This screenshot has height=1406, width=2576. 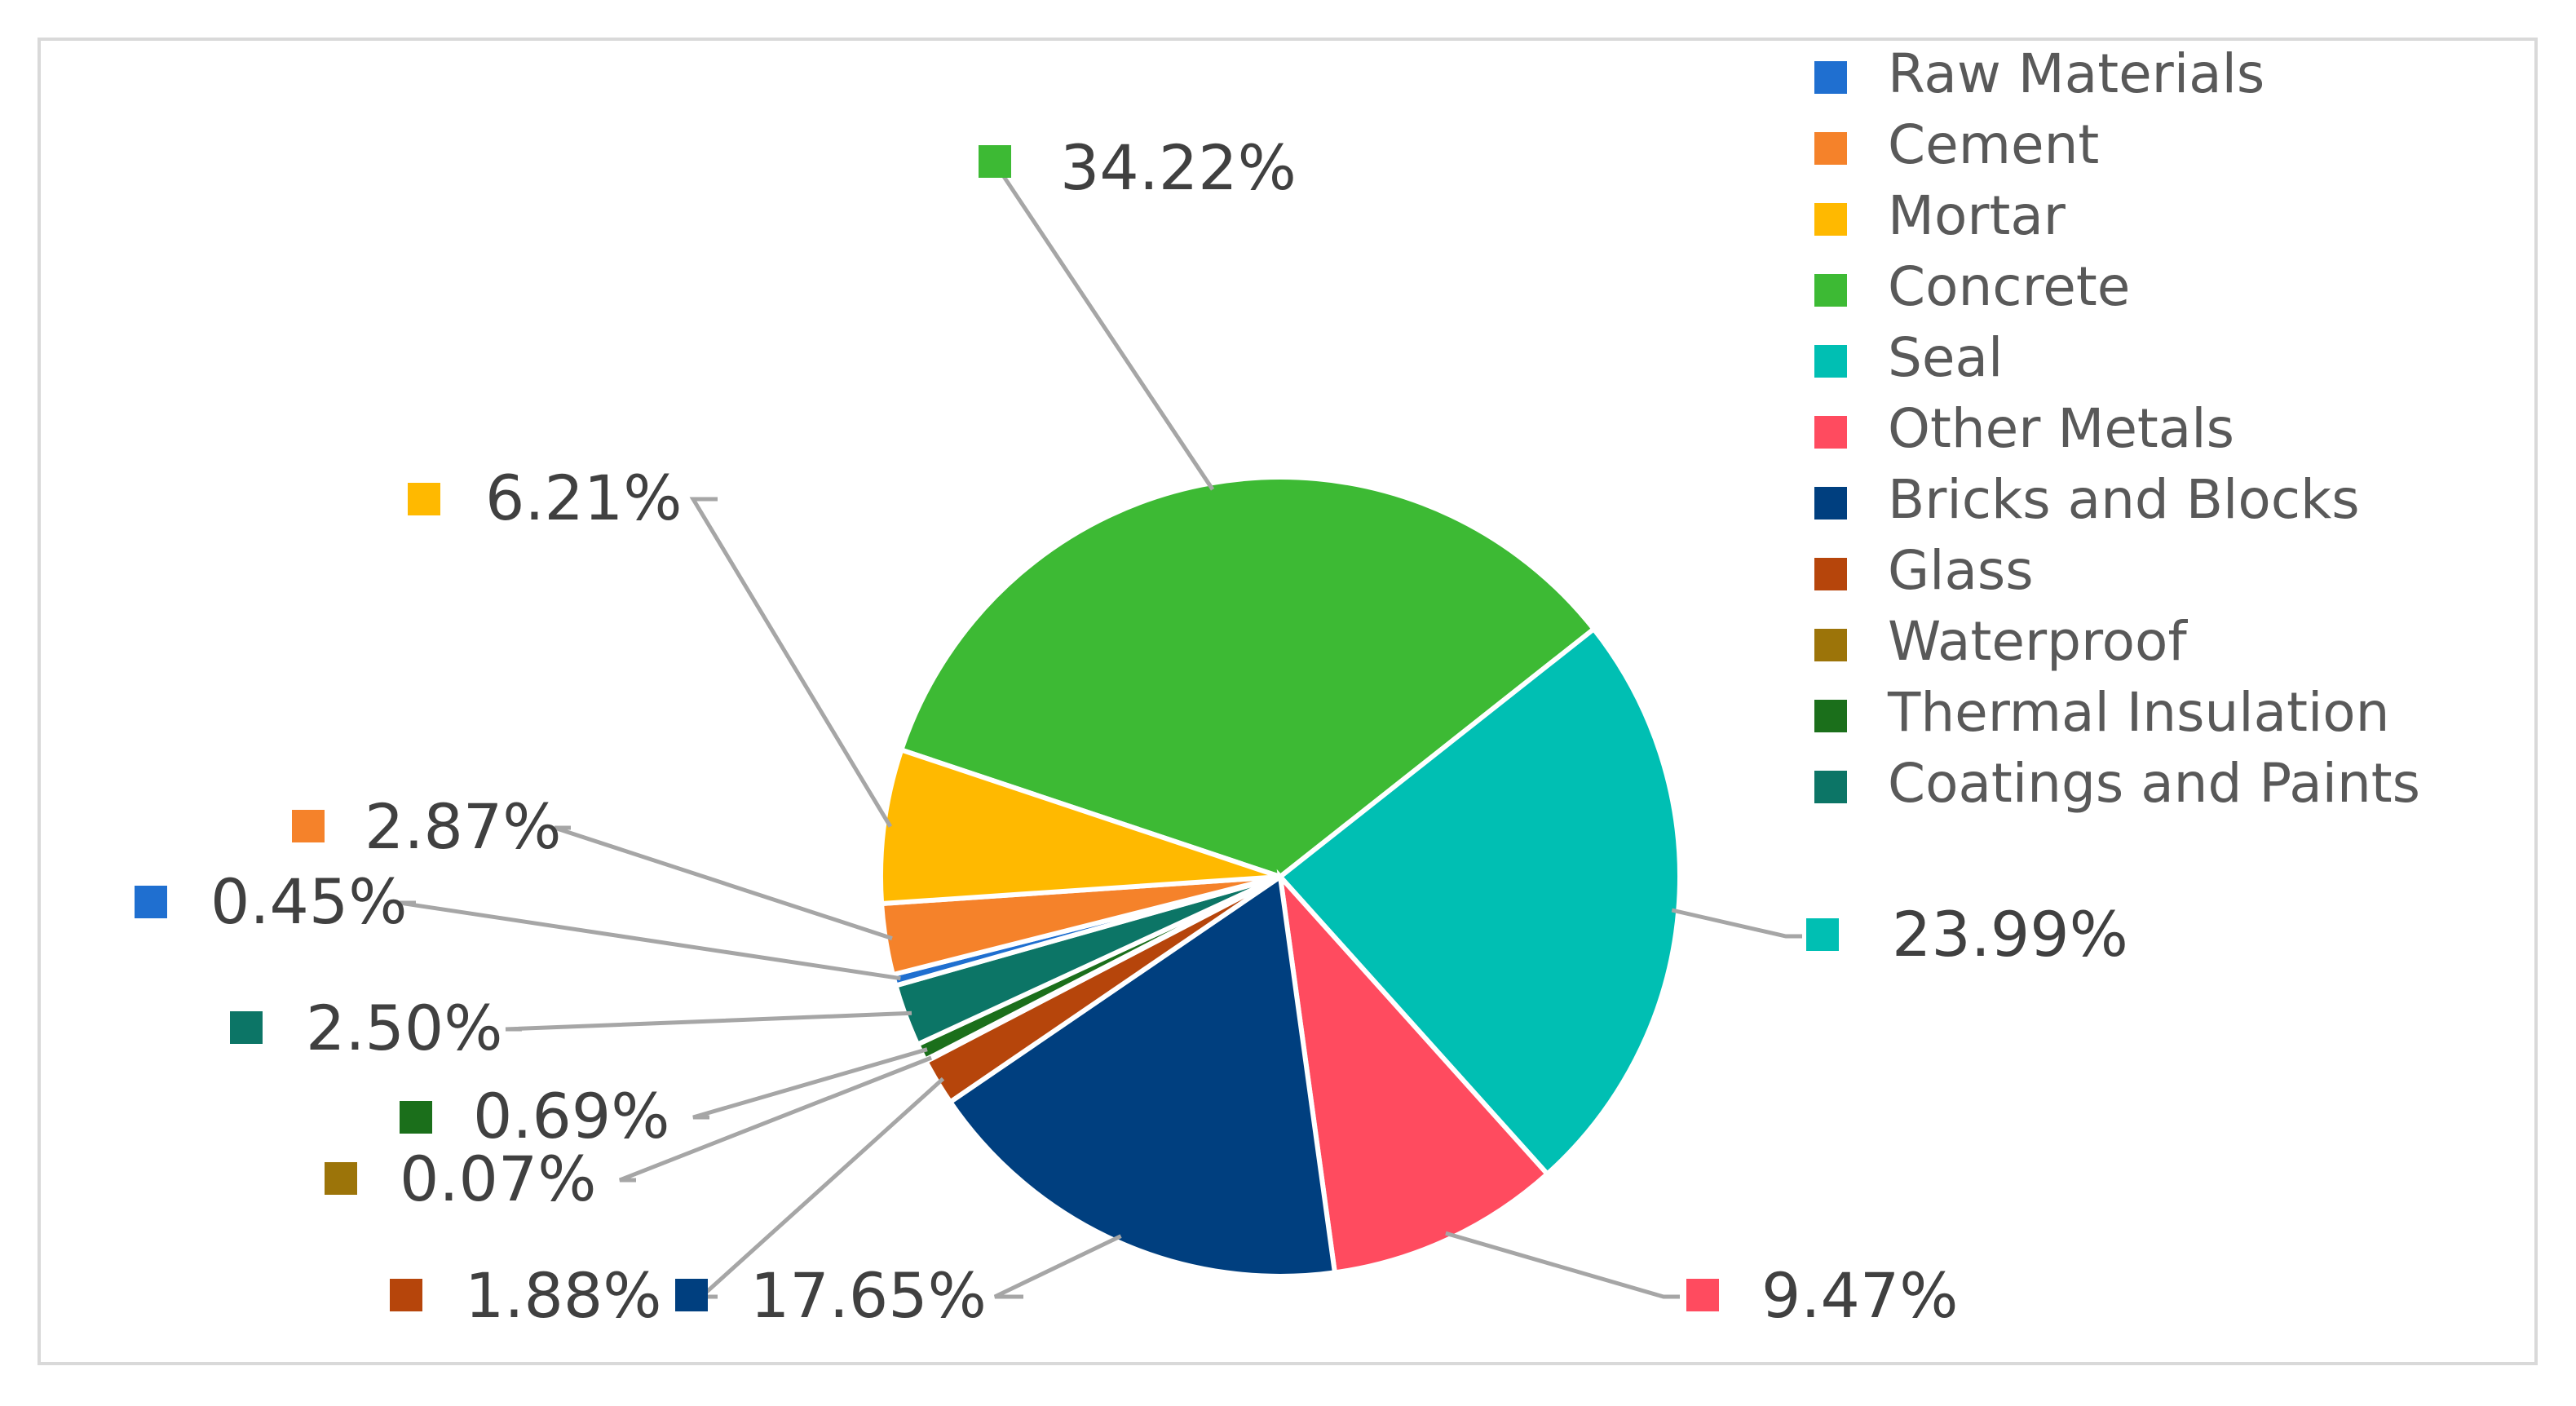 I want to click on legend-label: Seal, so click(x=1945, y=357).